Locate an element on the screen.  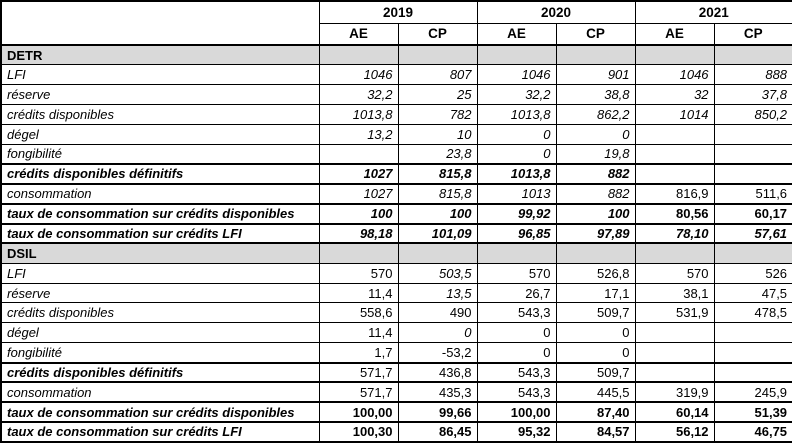
year-header-2020: 2020 is located at coordinates (556, 12).